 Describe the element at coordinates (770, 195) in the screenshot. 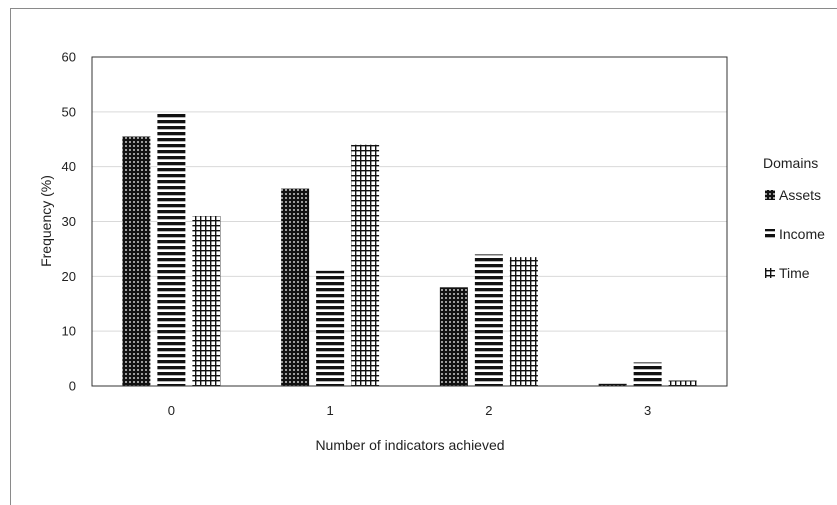

I see `legend-swatch-assets` at that location.